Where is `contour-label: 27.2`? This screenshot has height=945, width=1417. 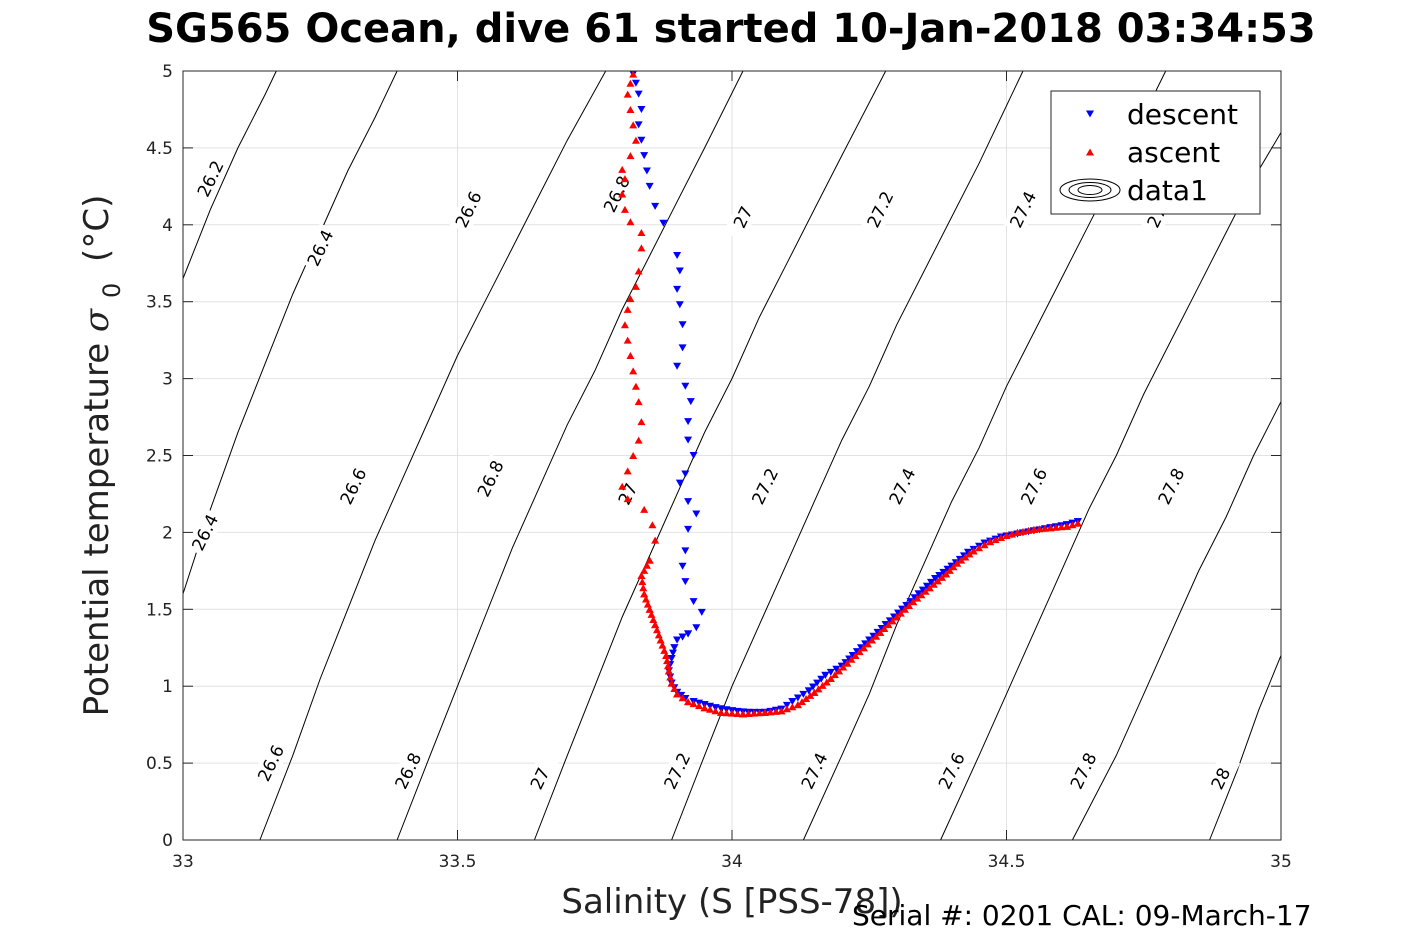
contour-label: 27.2 is located at coordinates (678, 771).